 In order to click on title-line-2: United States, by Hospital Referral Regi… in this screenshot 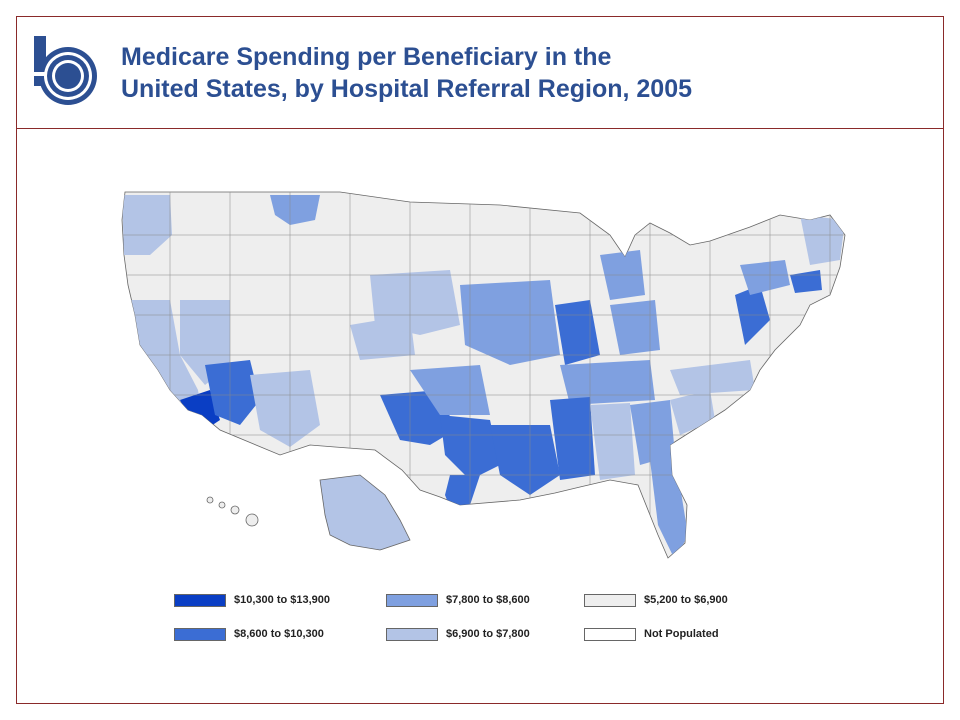, I will do `click(406, 89)`.